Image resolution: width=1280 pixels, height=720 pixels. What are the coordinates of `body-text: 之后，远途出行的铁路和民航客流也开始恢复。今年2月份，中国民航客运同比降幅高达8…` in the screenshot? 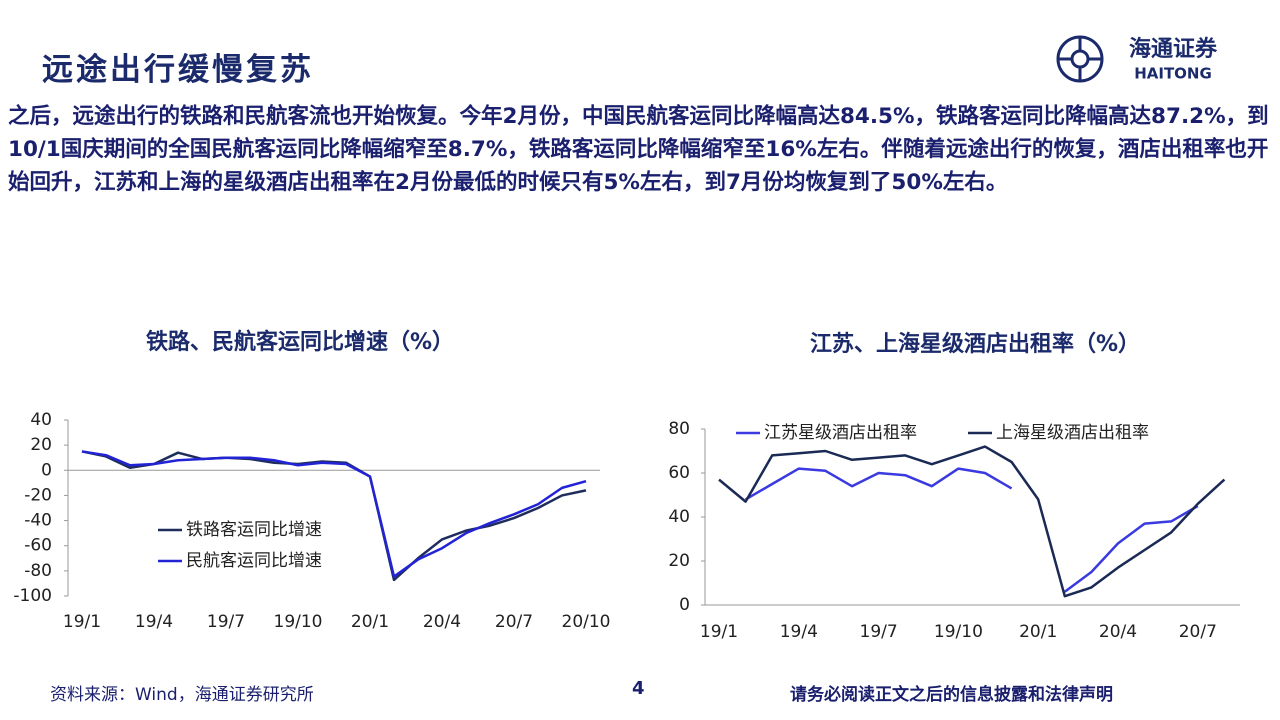 It's located at (638, 149).